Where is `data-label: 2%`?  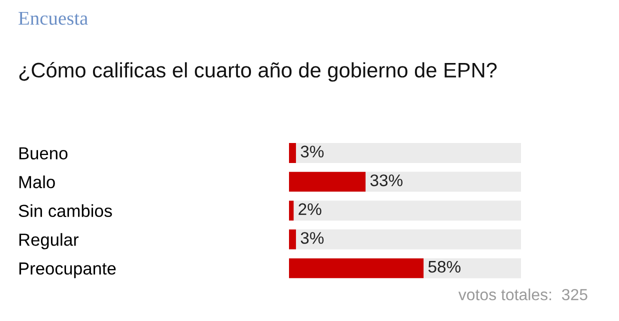 data-label: 2% is located at coordinates (310, 209).